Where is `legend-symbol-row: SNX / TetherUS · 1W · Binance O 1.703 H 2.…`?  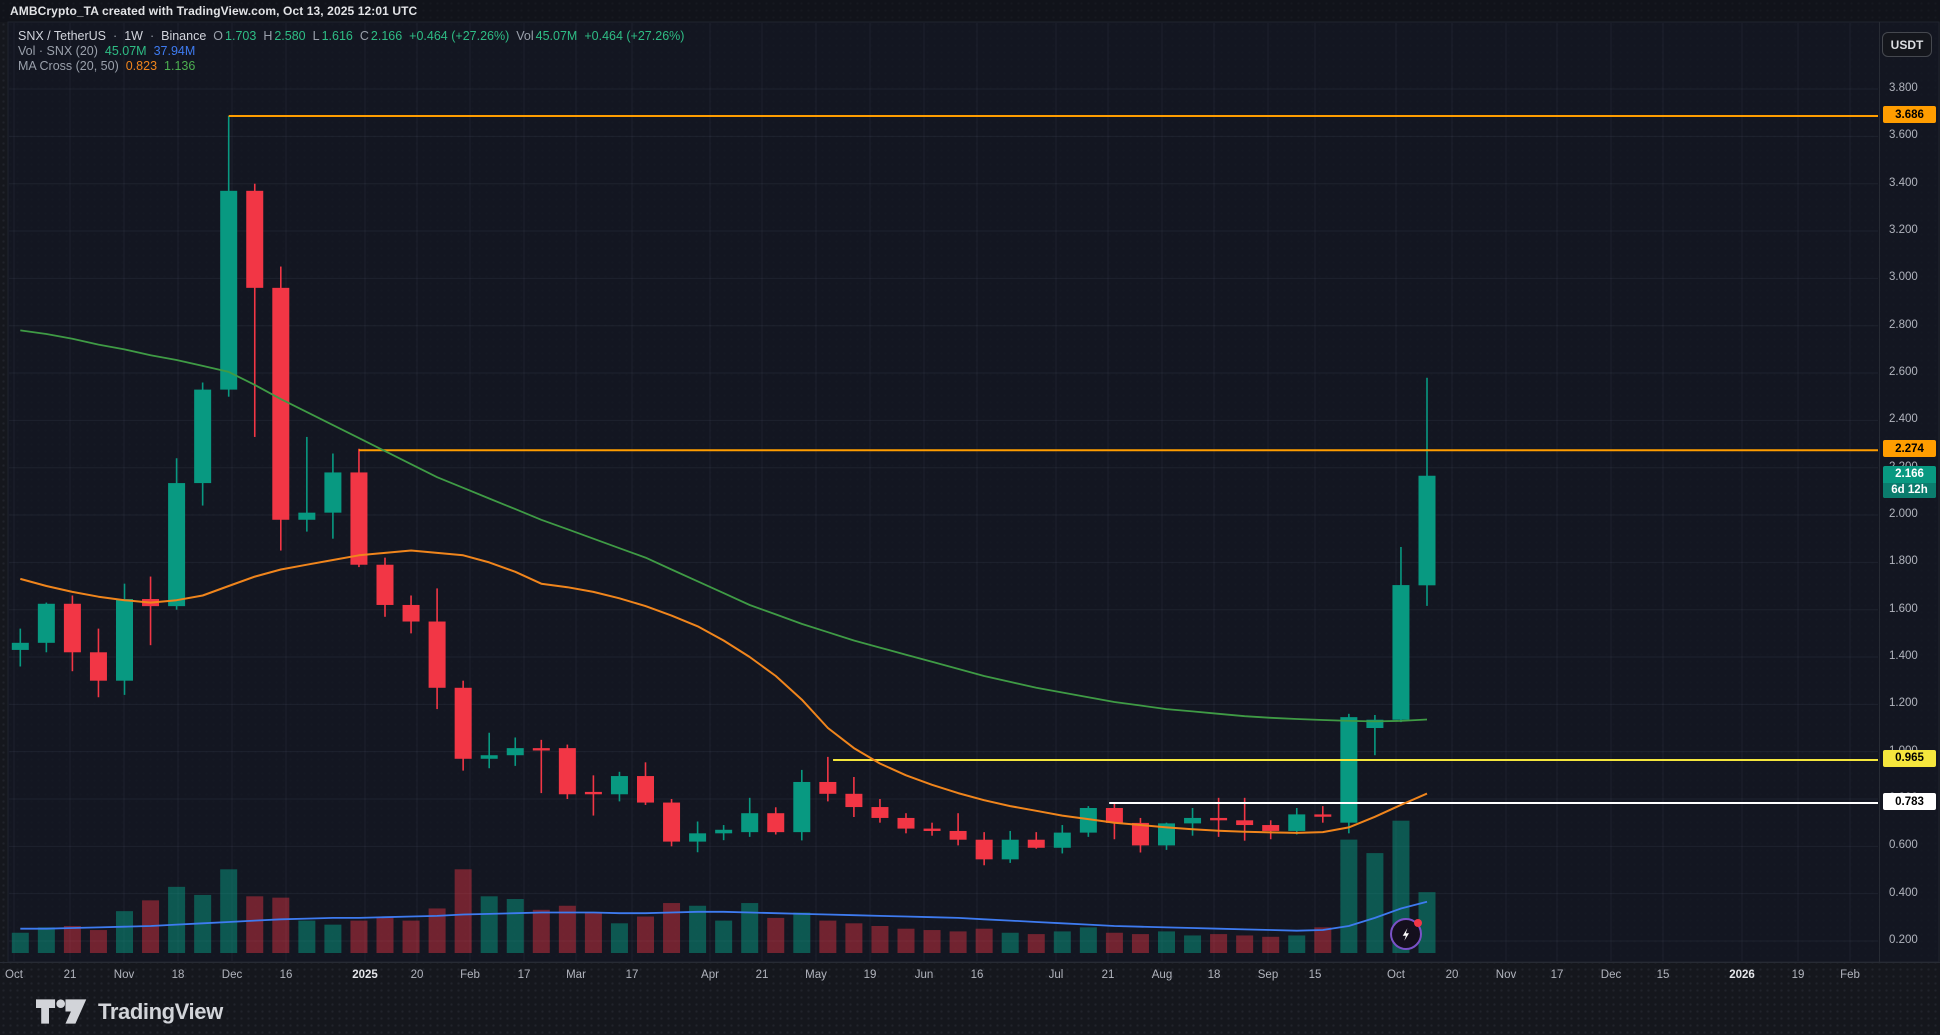 legend-symbol-row: SNX / TetherUS · 1W · Binance O 1.703 H 2.… is located at coordinates (351, 36).